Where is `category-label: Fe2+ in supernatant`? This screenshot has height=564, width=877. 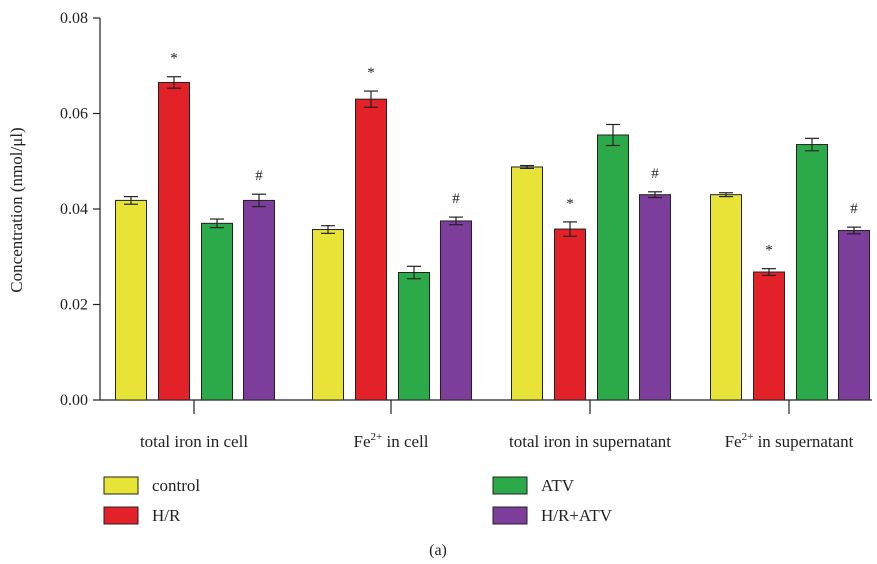 category-label: Fe2+ in supernatant is located at coordinates (789, 441).